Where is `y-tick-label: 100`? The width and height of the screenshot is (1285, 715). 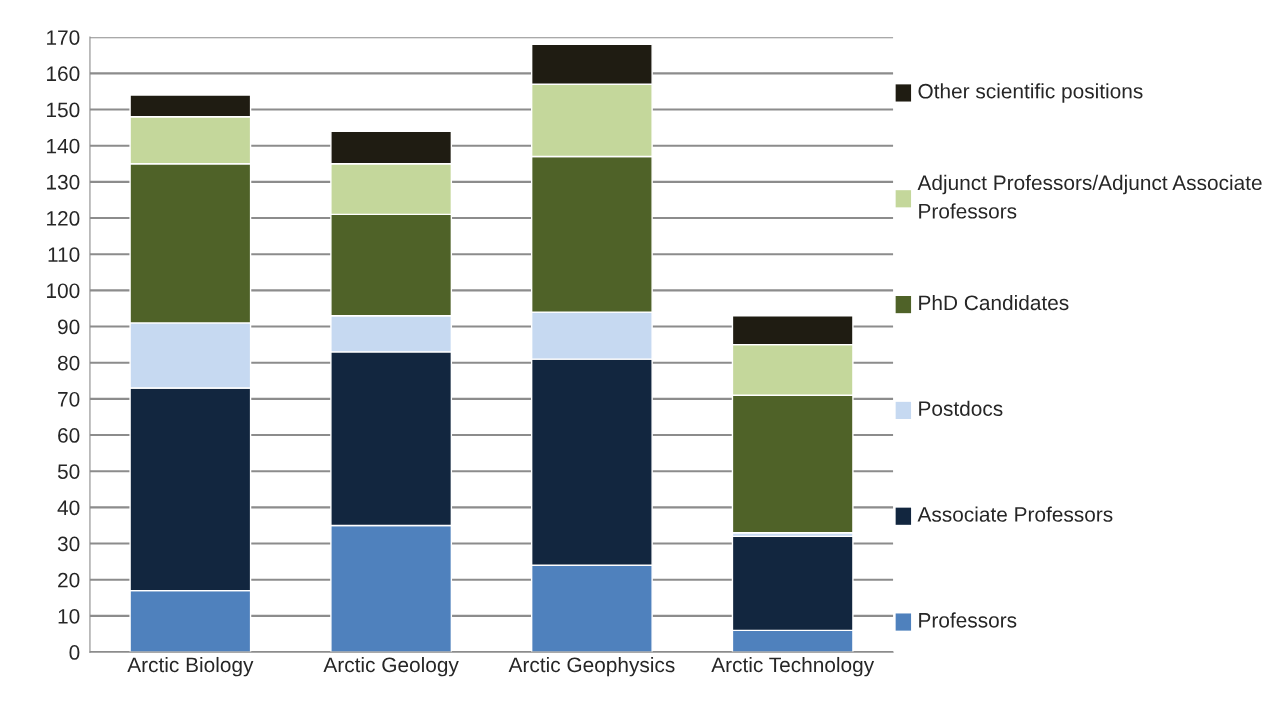
y-tick-label: 100 is located at coordinates (63, 291).